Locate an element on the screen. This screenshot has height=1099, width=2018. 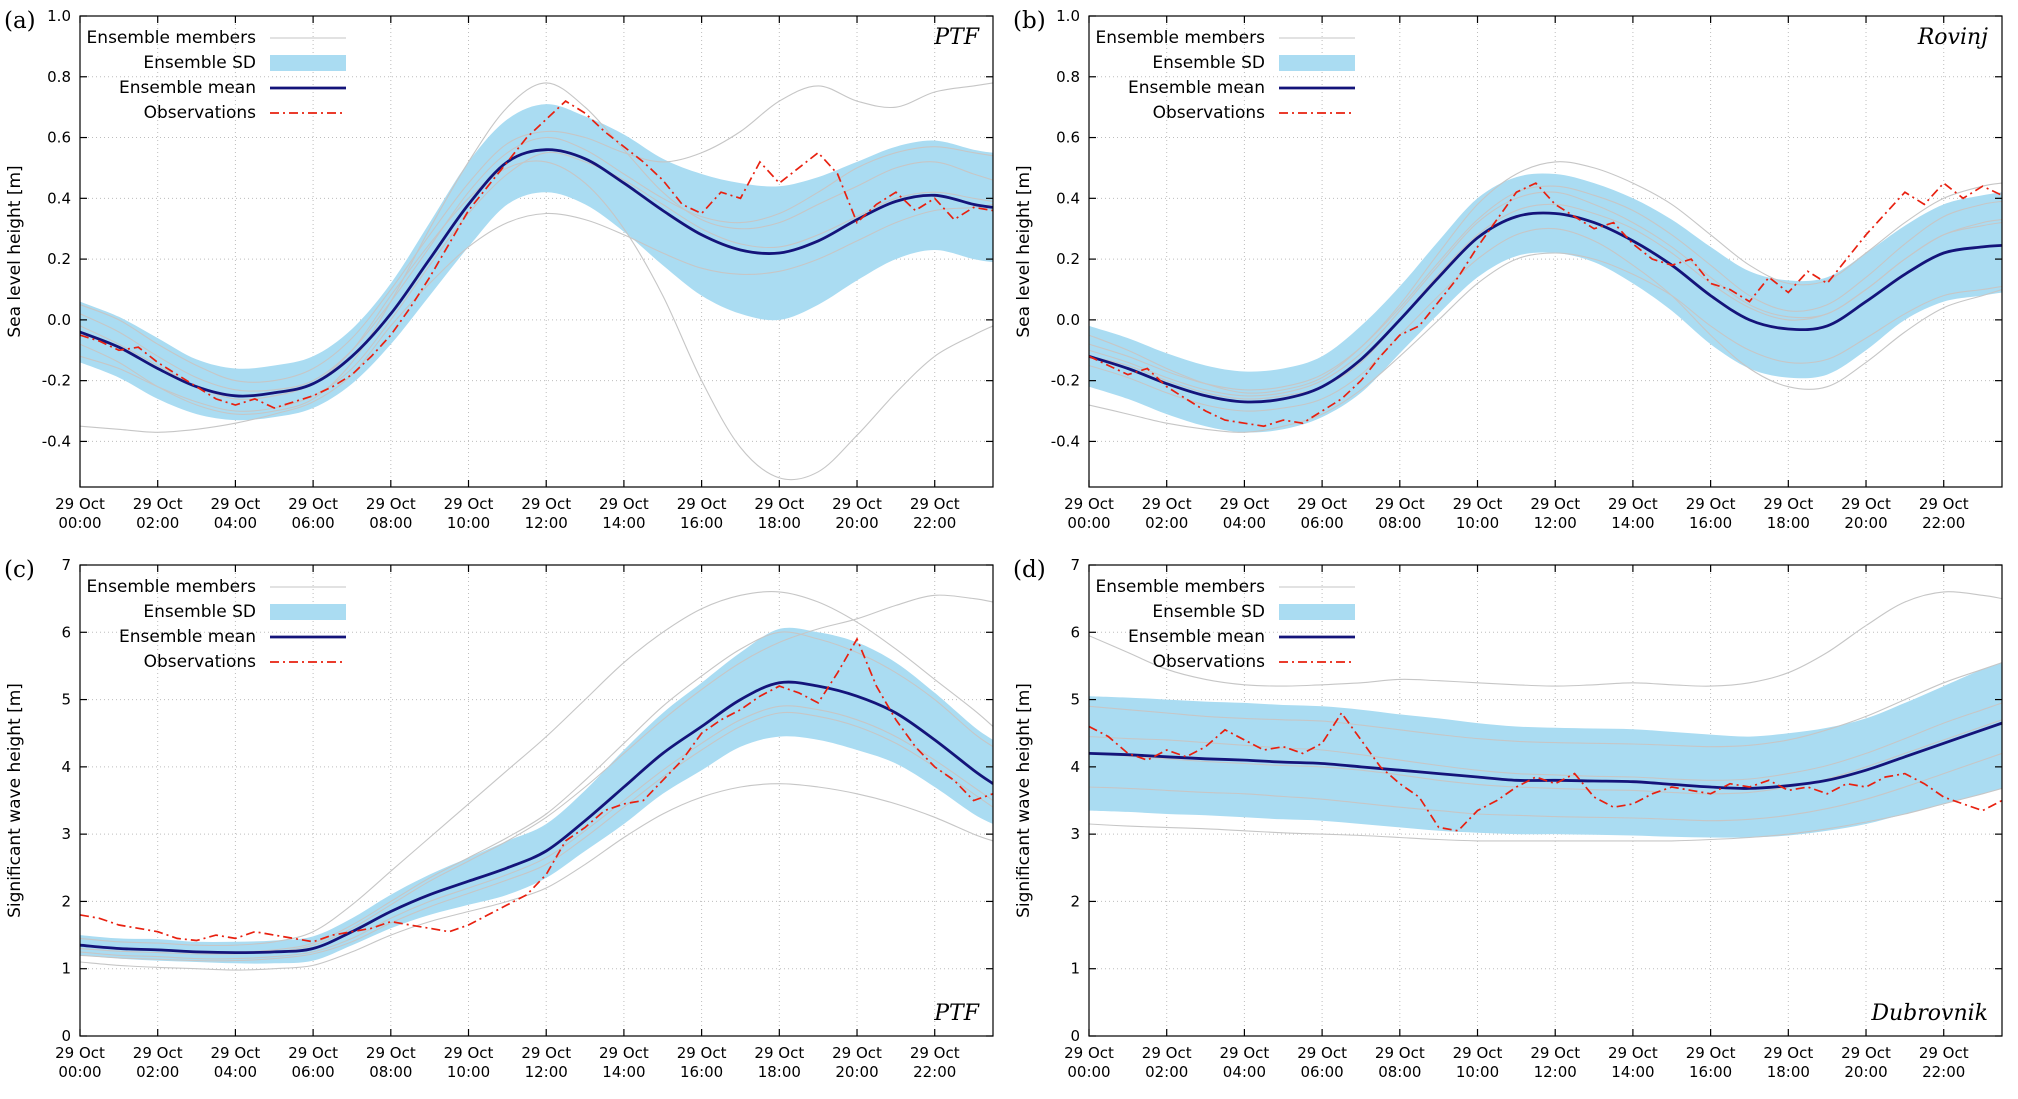
svg-text: 6 is located at coordinates (66, 632).